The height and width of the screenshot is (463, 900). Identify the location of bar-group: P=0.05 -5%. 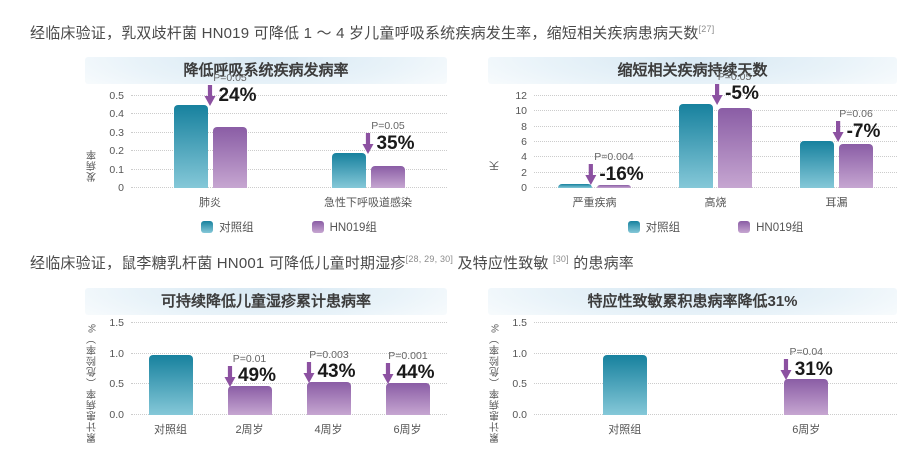
(715, 129).